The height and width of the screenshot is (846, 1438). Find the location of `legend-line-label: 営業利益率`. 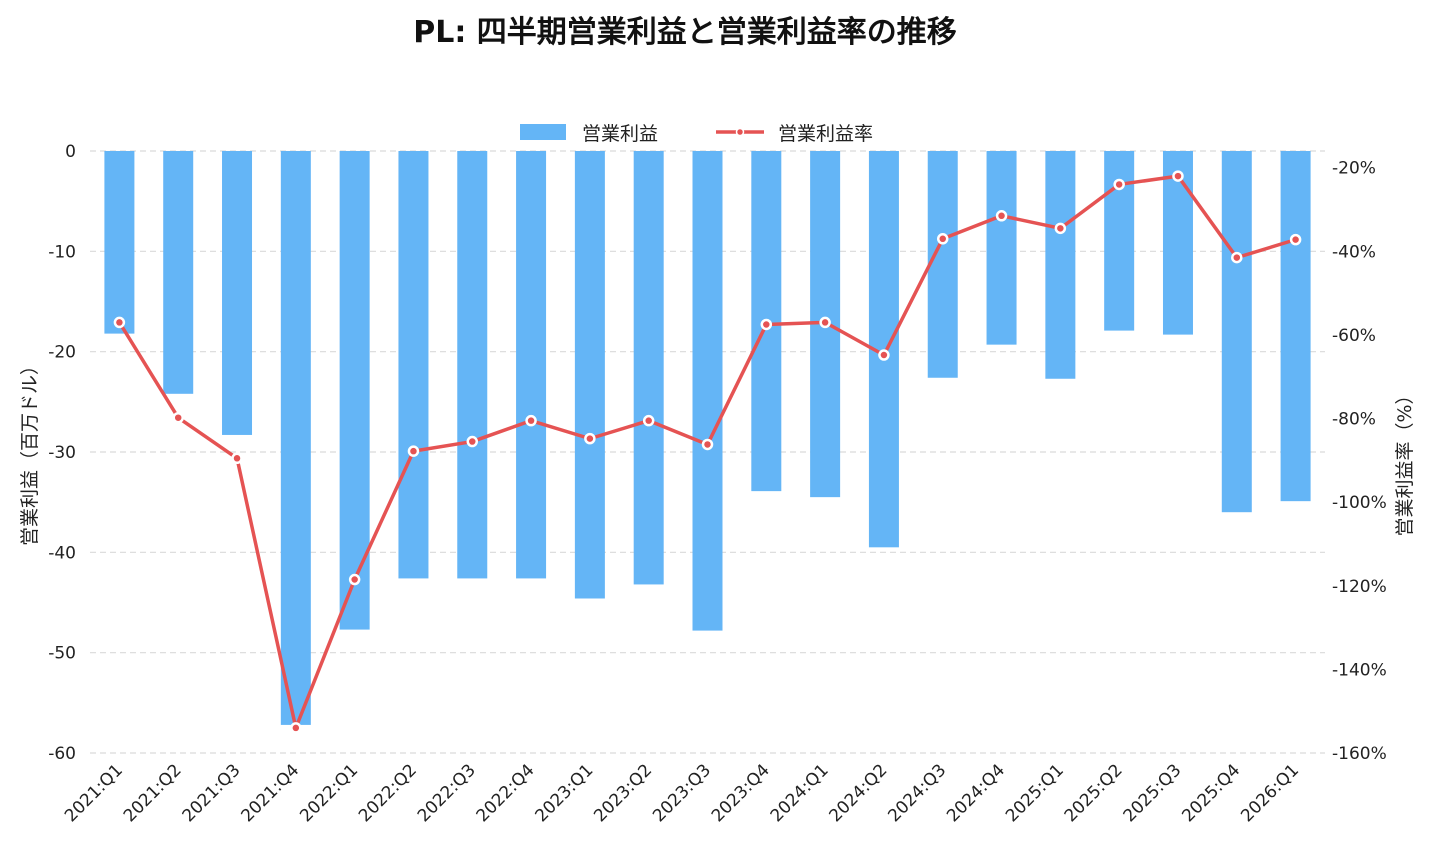

legend-line-label: 営業利益率 is located at coordinates (825, 134).